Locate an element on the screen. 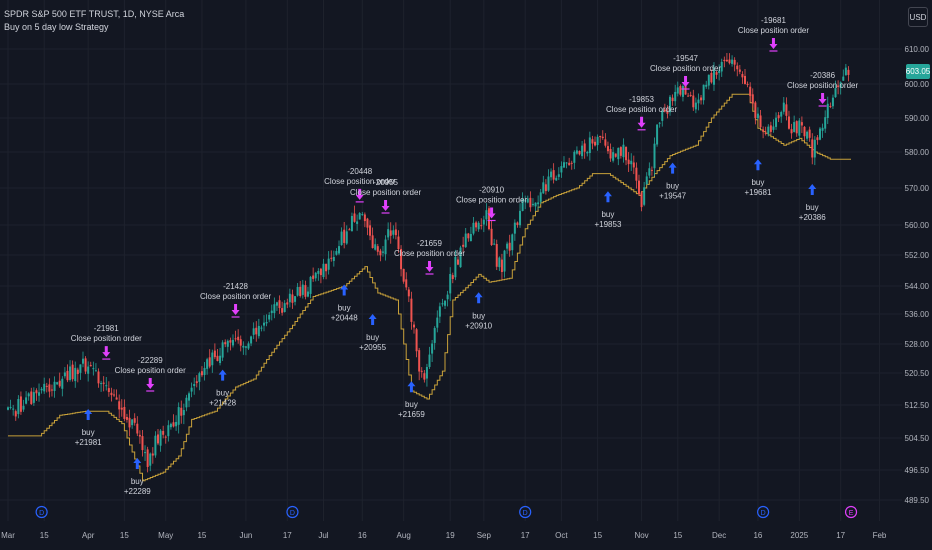 The image size is (932, 550). buy-marker: buy+22289 is located at coordinates (137, 477).